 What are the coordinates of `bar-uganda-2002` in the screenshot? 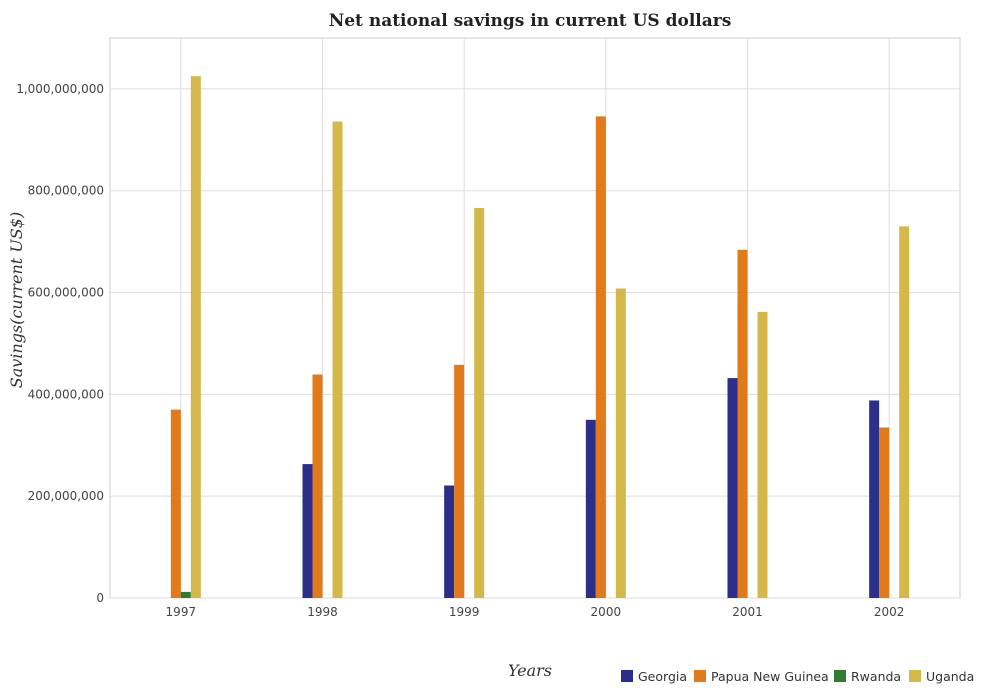 It's located at (904, 412).